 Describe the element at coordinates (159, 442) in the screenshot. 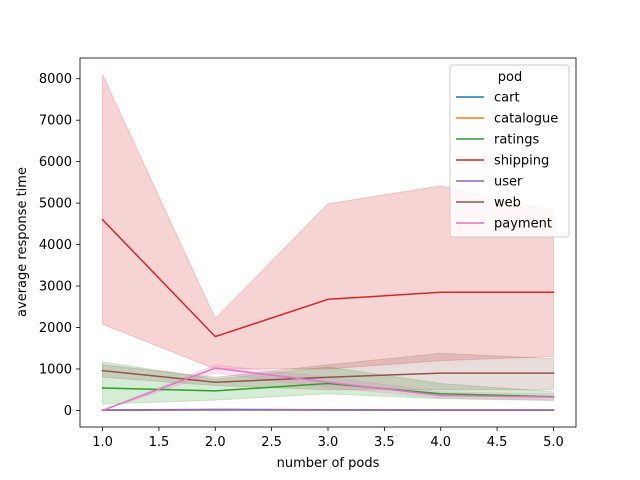

I see `x-tick-label: 1.5` at that location.